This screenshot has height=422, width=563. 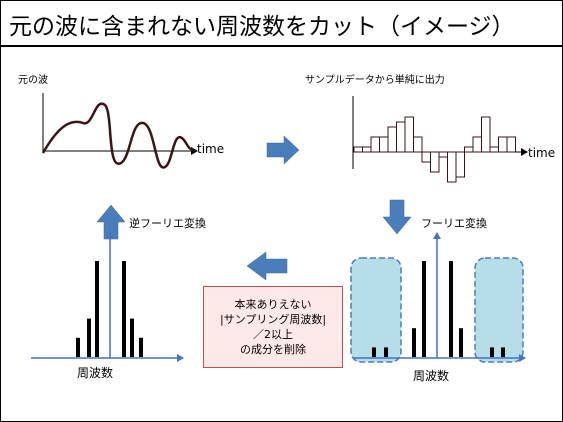 I want to click on left-spectrum-bars, so click(x=109, y=309).